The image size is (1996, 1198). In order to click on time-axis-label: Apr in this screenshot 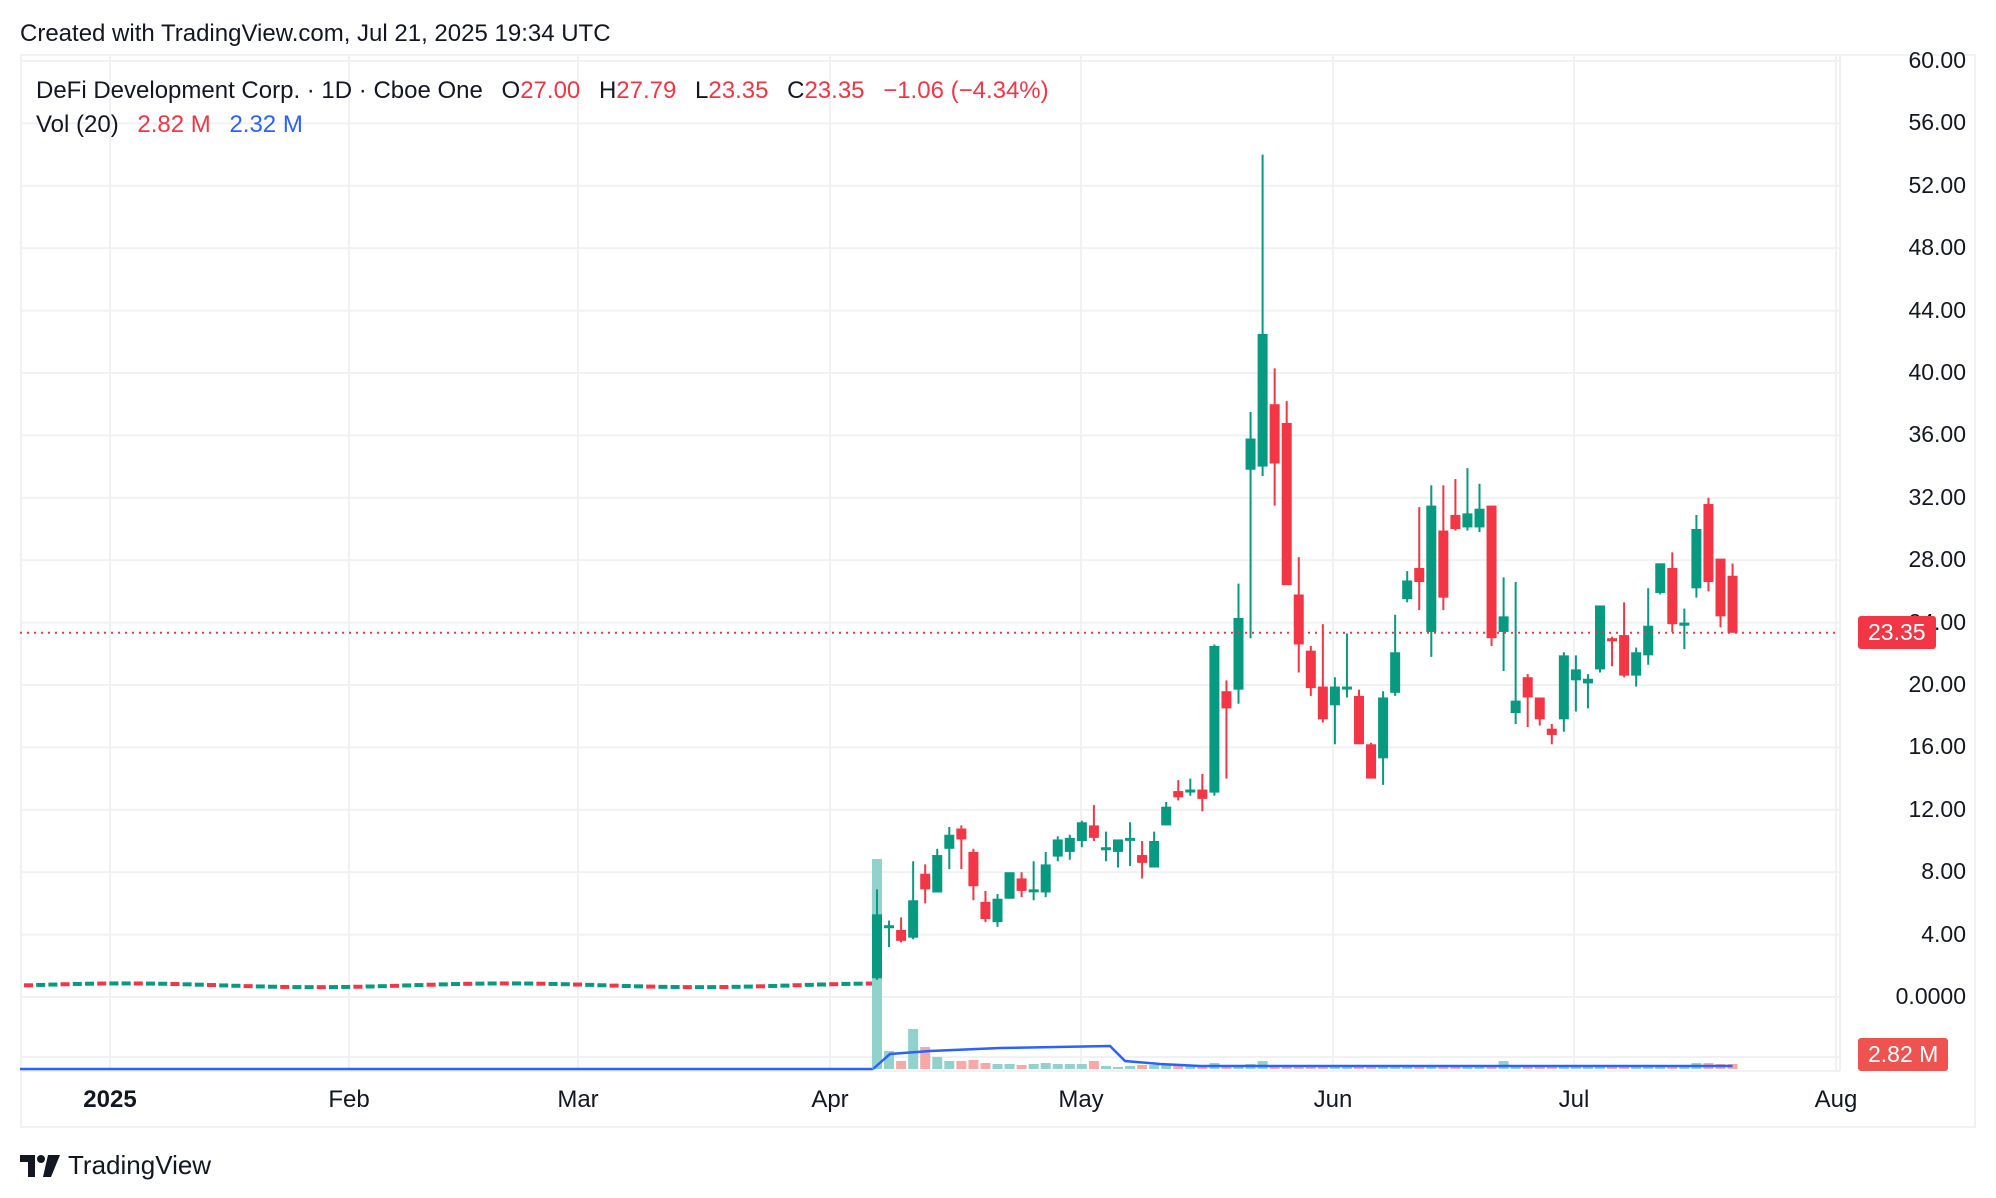, I will do `click(830, 1099)`.